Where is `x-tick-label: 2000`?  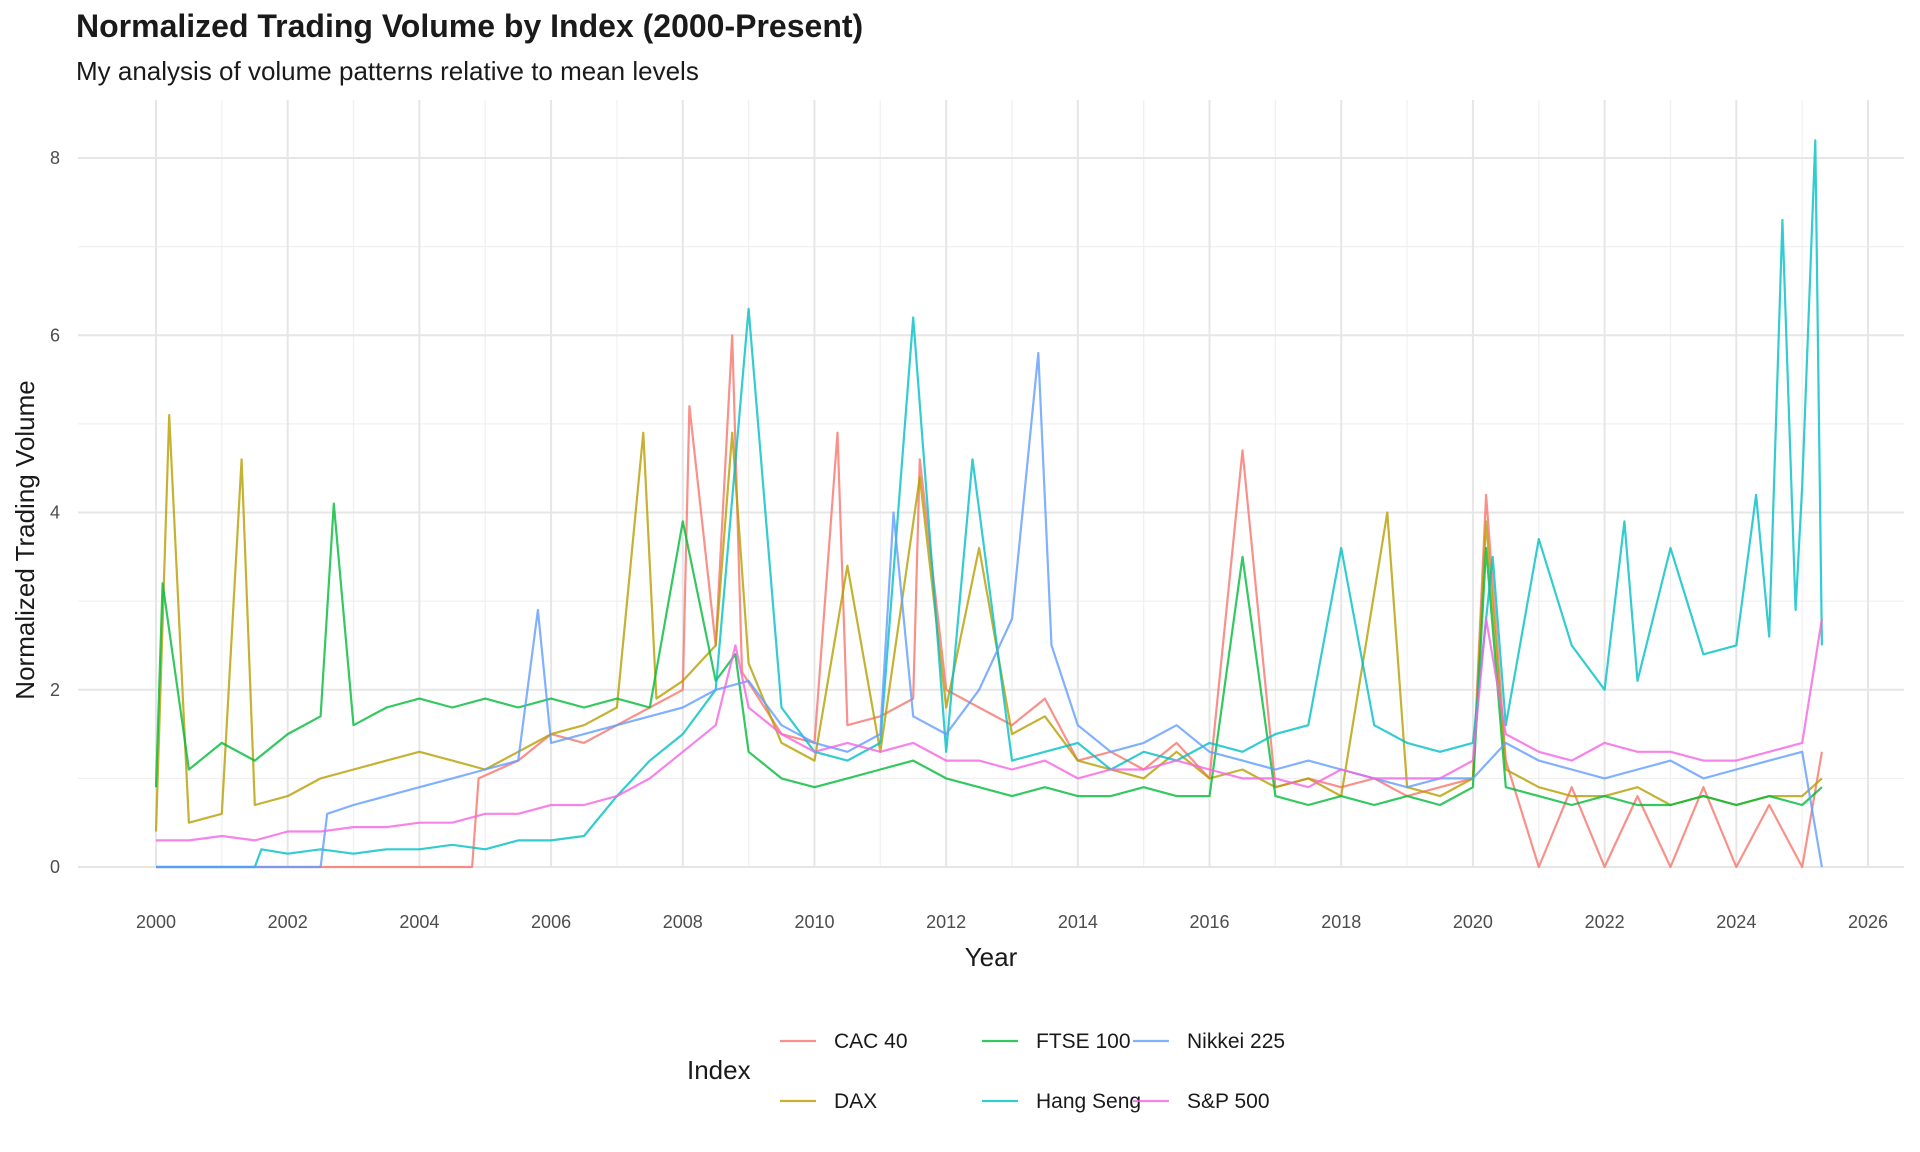
x-tick-label: 2000 is located at coordinates (156, 922).